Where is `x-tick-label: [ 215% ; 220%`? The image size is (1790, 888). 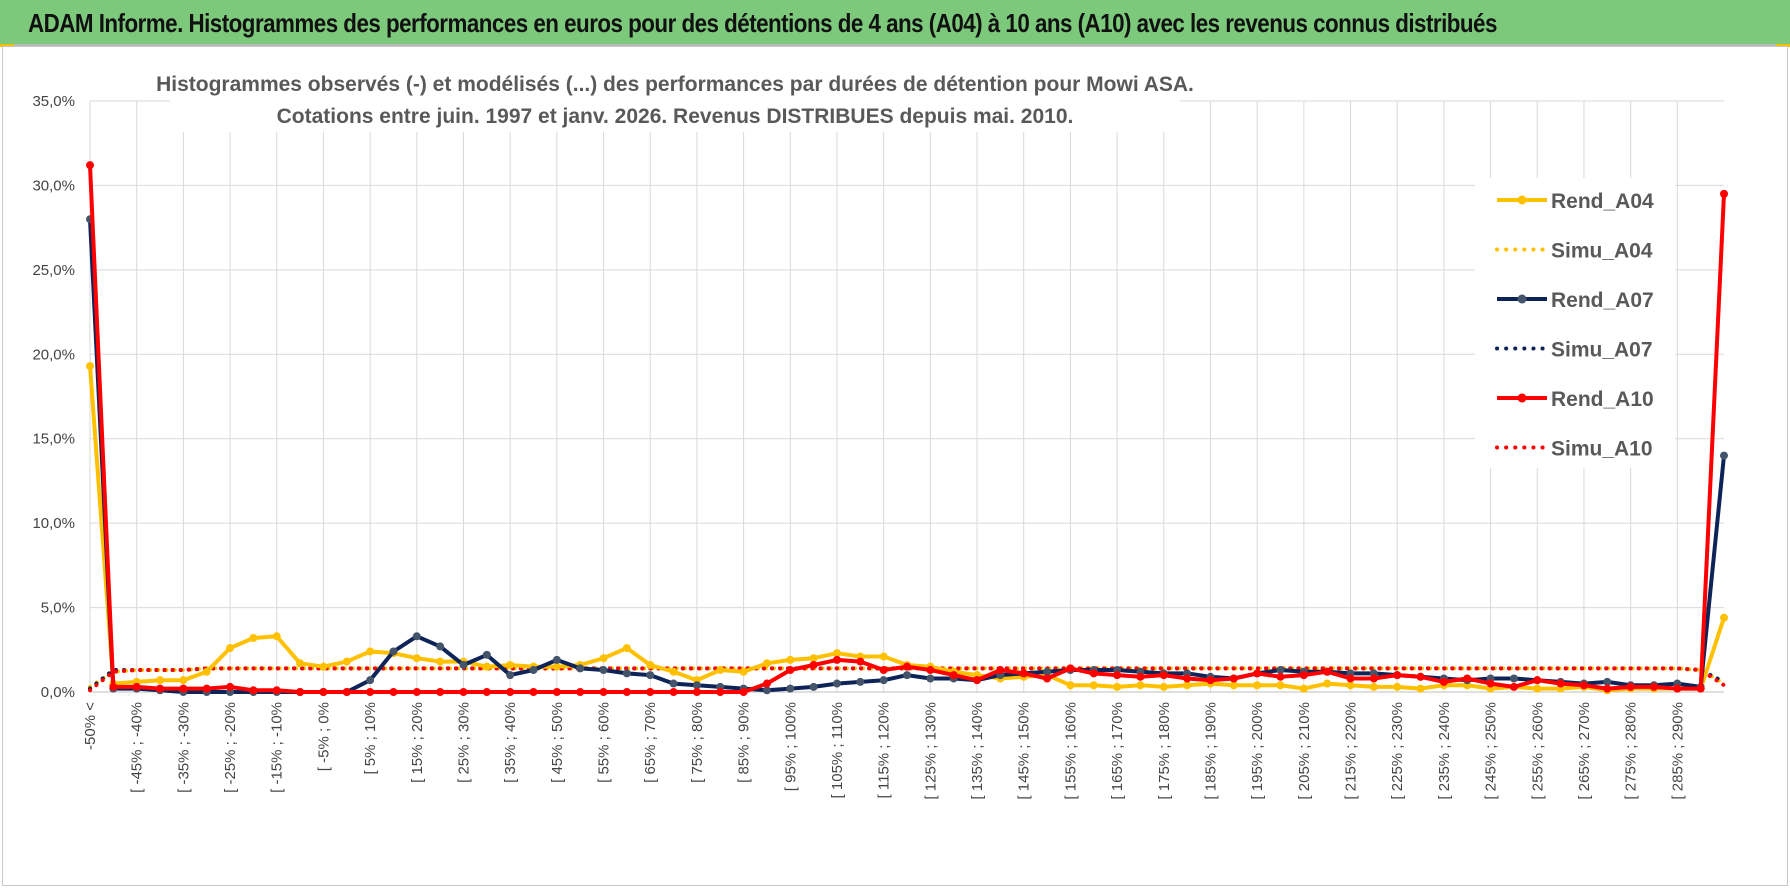
x-tick-label: [ 215% ; 220% is located at coordinates (1351, 751).